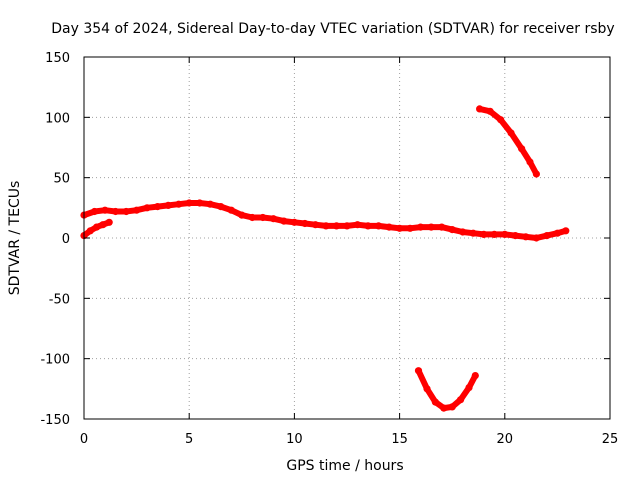 The height and width of the screenshot is (480, 640). What do you see at coordinates (61, 179) in the screenshot?
I see `y-tick-label: 50` at bounding box center [61, 179].